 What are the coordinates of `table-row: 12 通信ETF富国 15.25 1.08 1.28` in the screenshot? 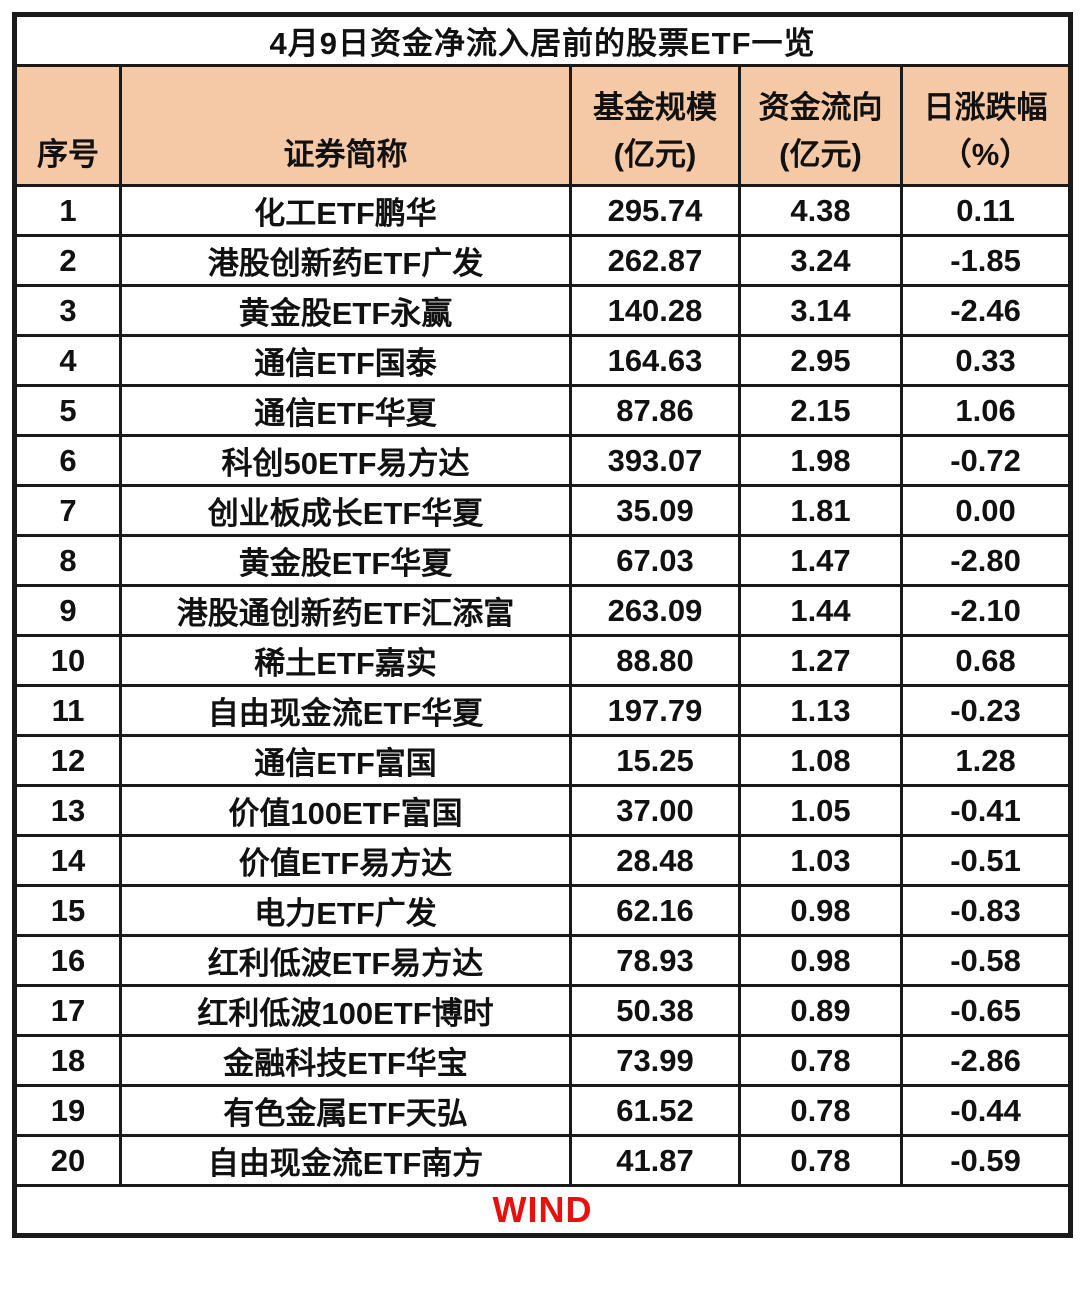 It's located at (543, 760).